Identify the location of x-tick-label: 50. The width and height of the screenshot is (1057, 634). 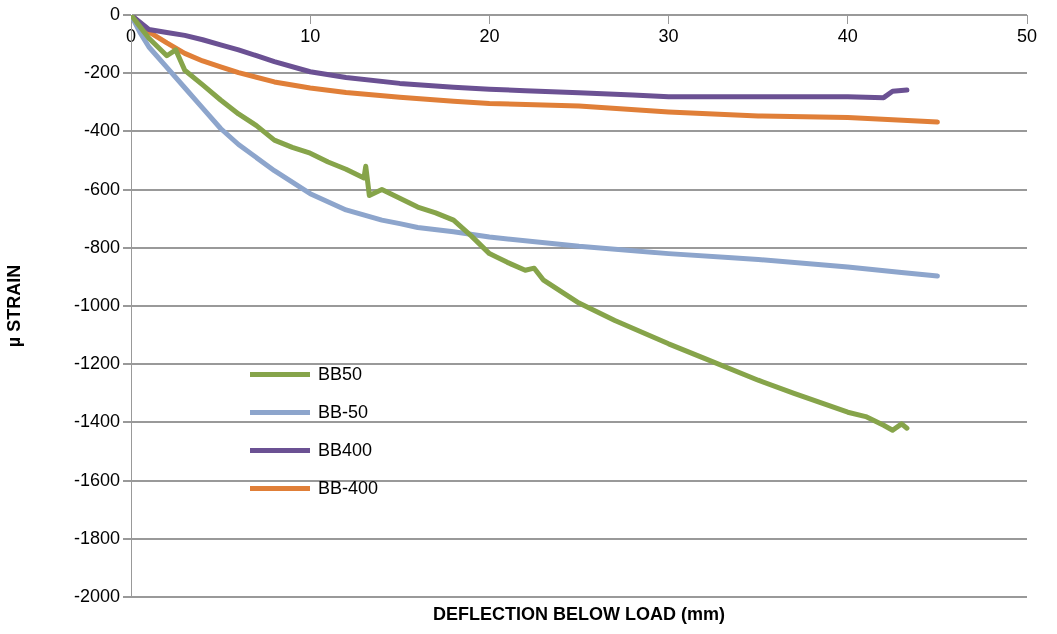
(1027, 35).